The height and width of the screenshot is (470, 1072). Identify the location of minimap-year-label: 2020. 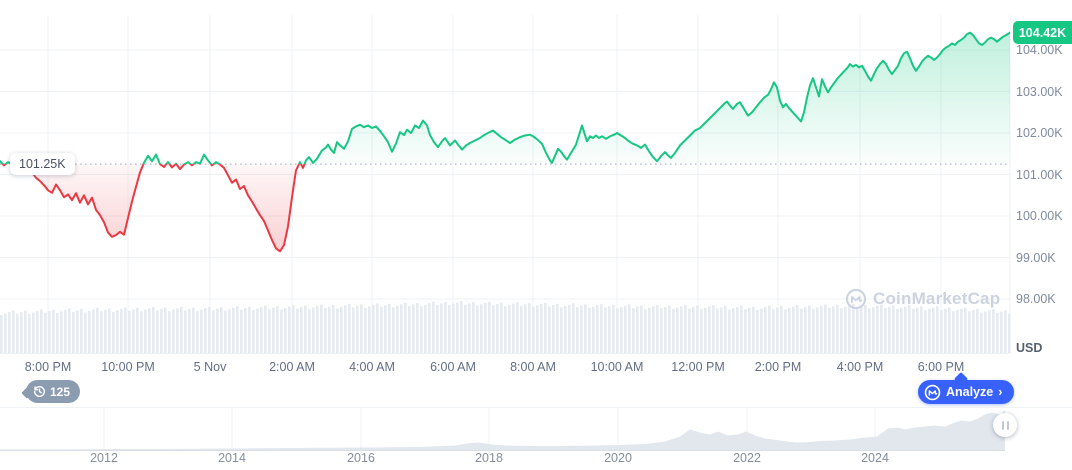
(618, 458).